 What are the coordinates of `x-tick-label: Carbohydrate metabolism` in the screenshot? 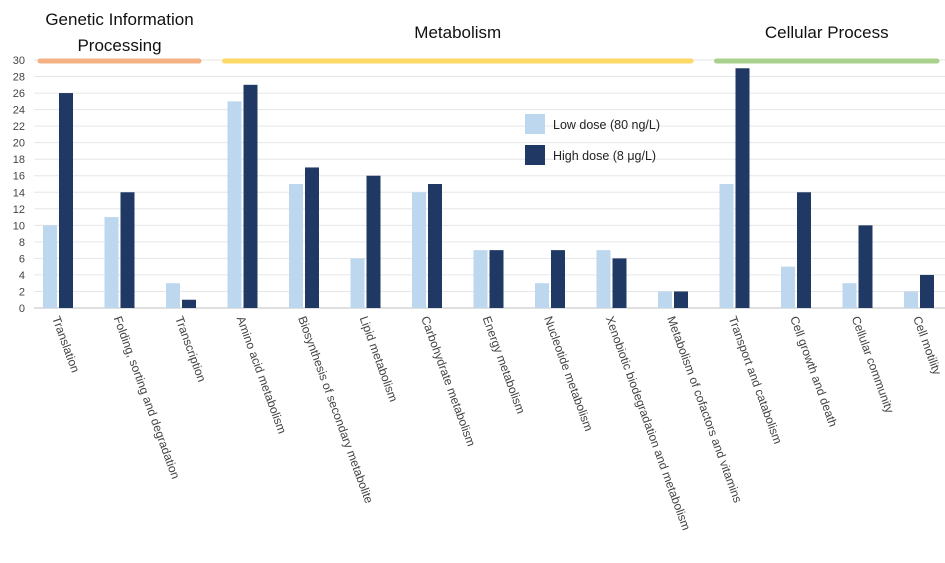 It's located at (448, 381).